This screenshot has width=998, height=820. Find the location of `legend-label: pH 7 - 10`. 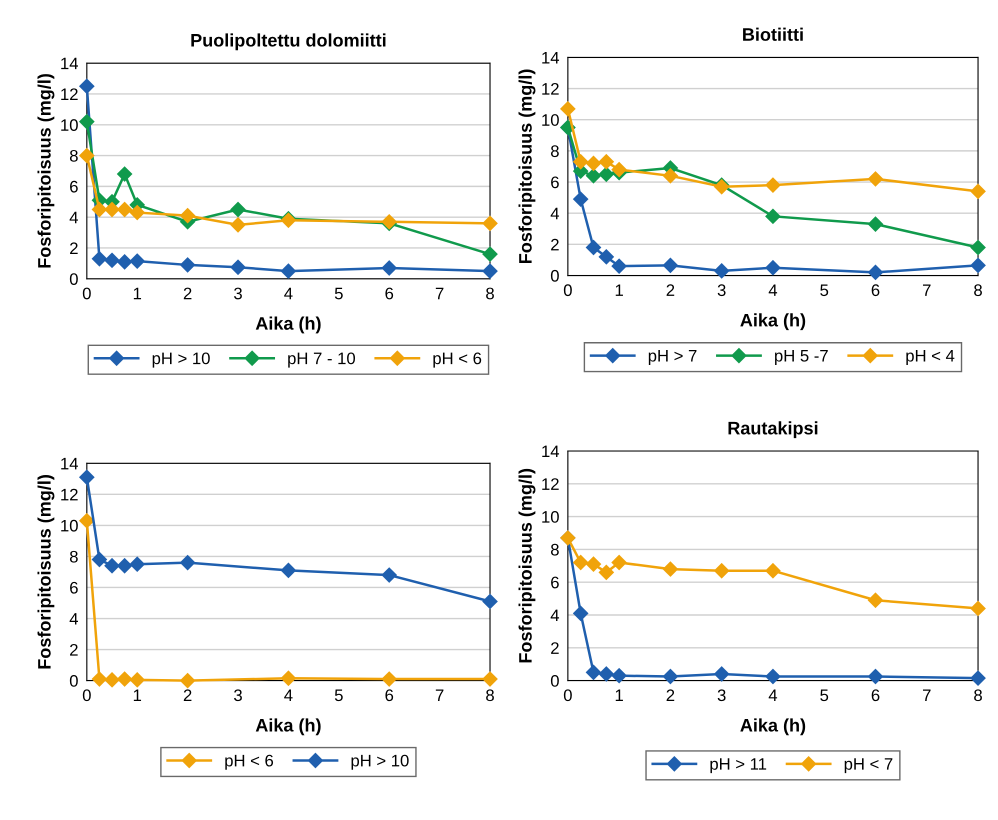

legend-label: pH 7 - 10 is located at coordinates (322, 360).